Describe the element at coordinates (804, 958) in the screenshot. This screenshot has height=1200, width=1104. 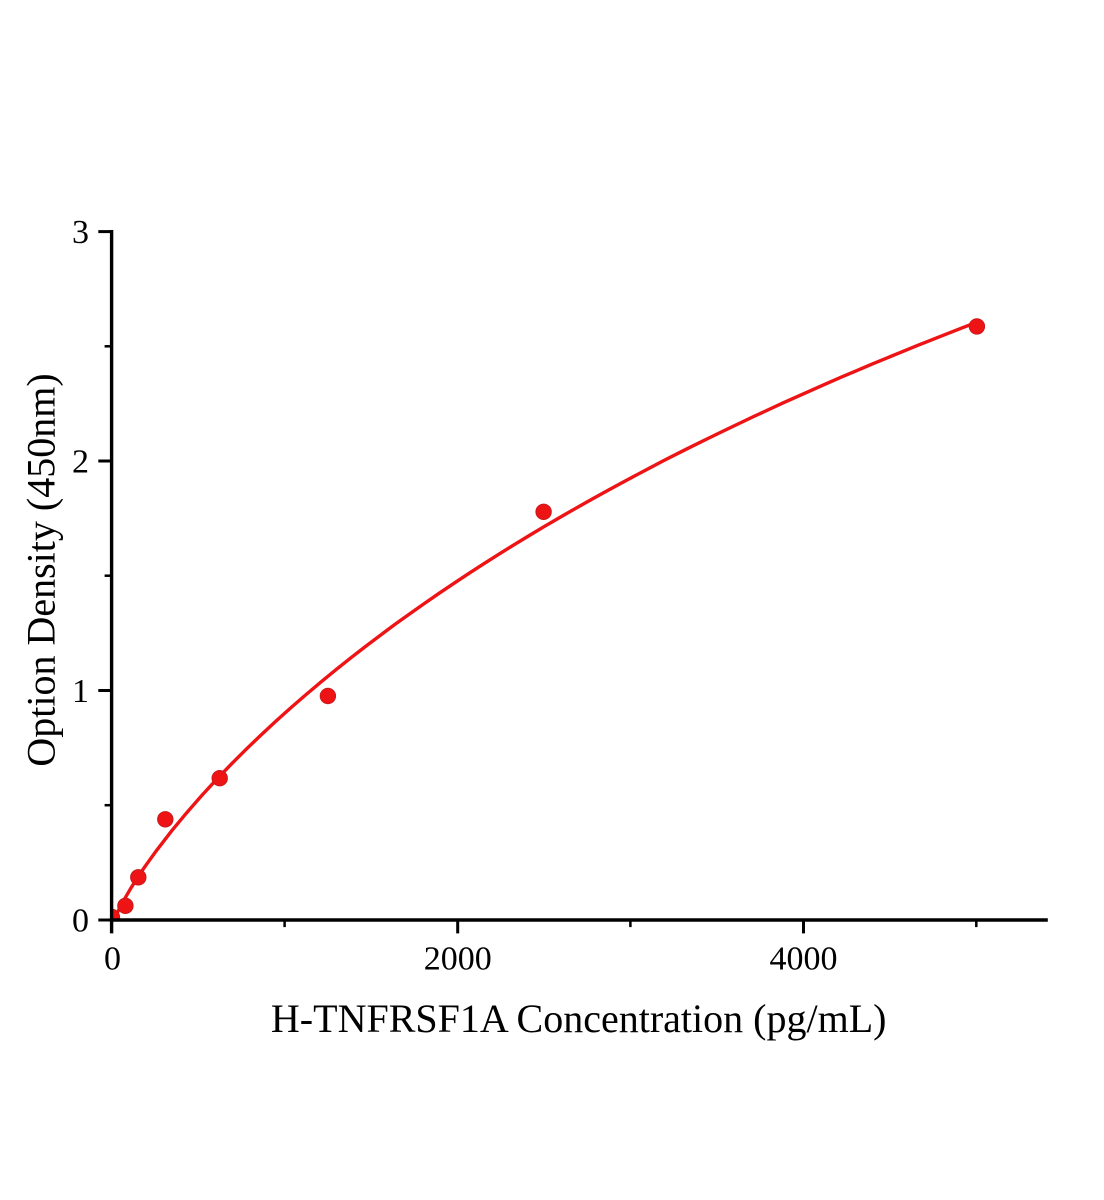
I see `svg-text: 4000` at that location.